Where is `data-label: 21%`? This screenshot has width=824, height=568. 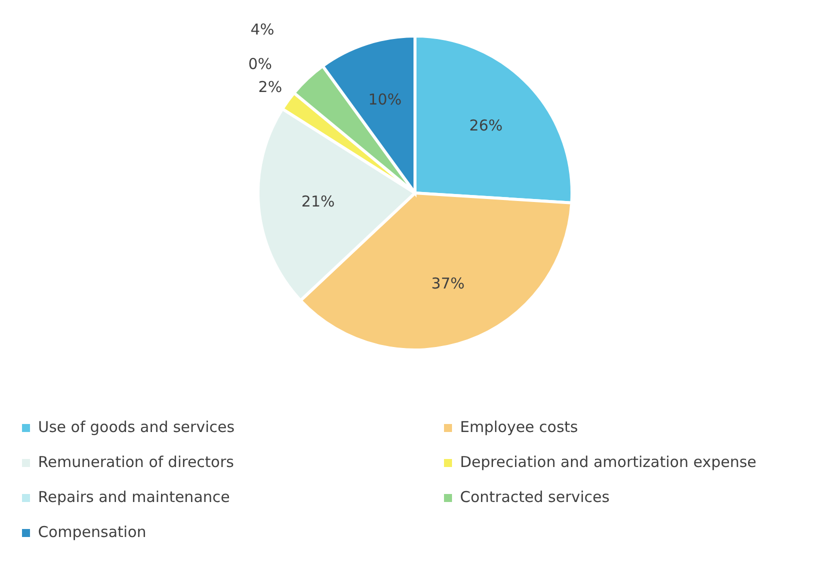 data-label: 21% is located at coordinates (318, 201).